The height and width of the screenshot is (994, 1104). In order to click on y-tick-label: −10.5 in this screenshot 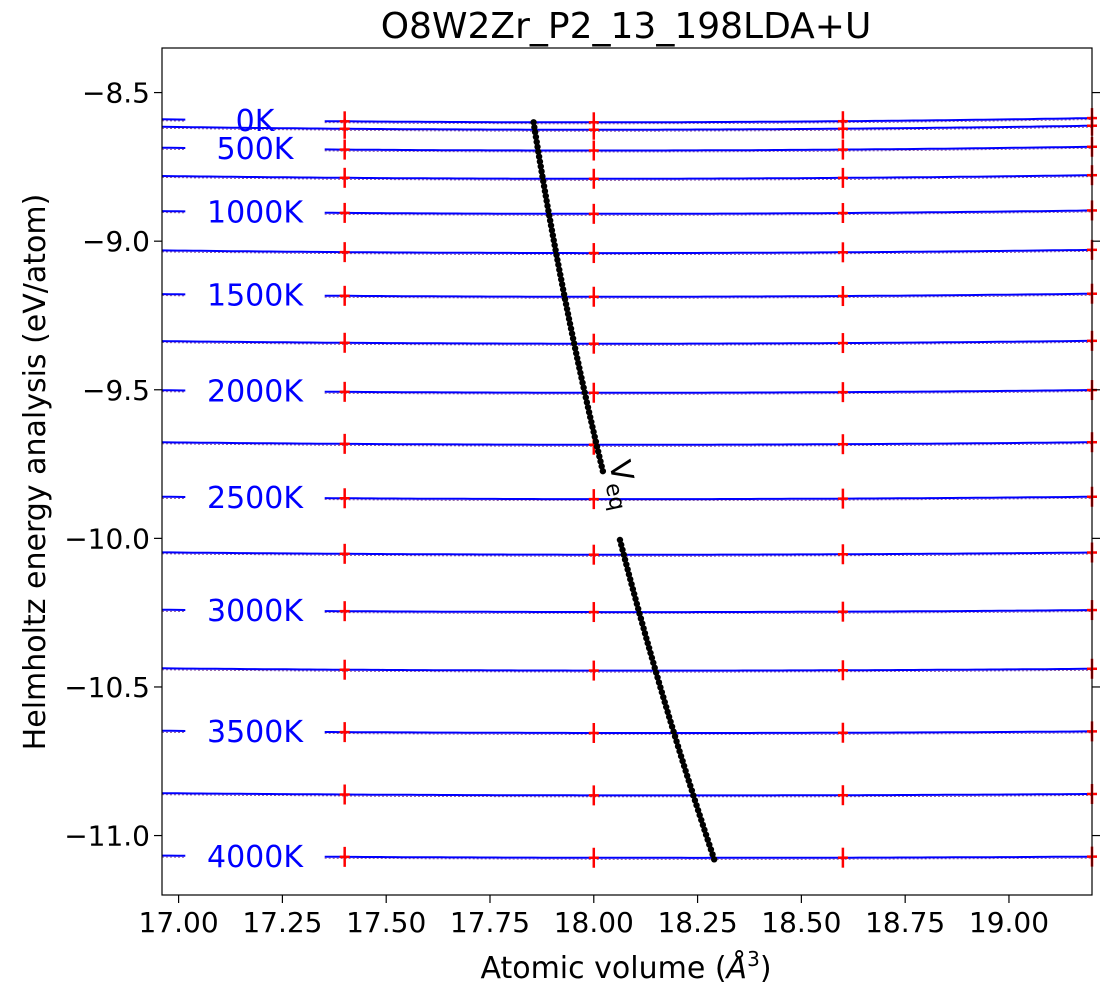, I will do `click(107, 687)`.